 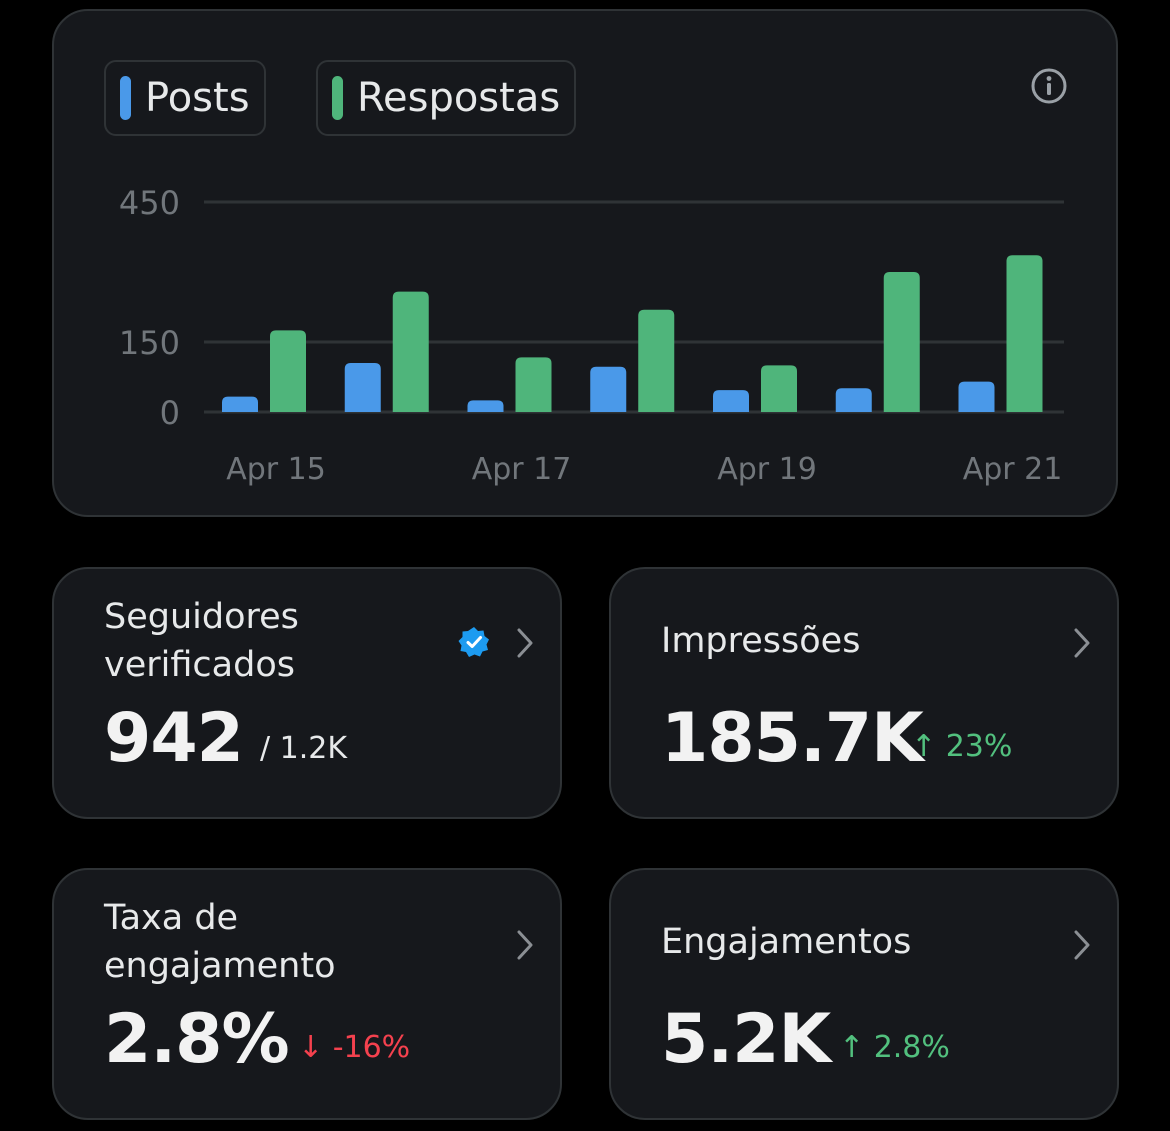 I want to click on y-tick-label: 450, so click(x=149, y=203).